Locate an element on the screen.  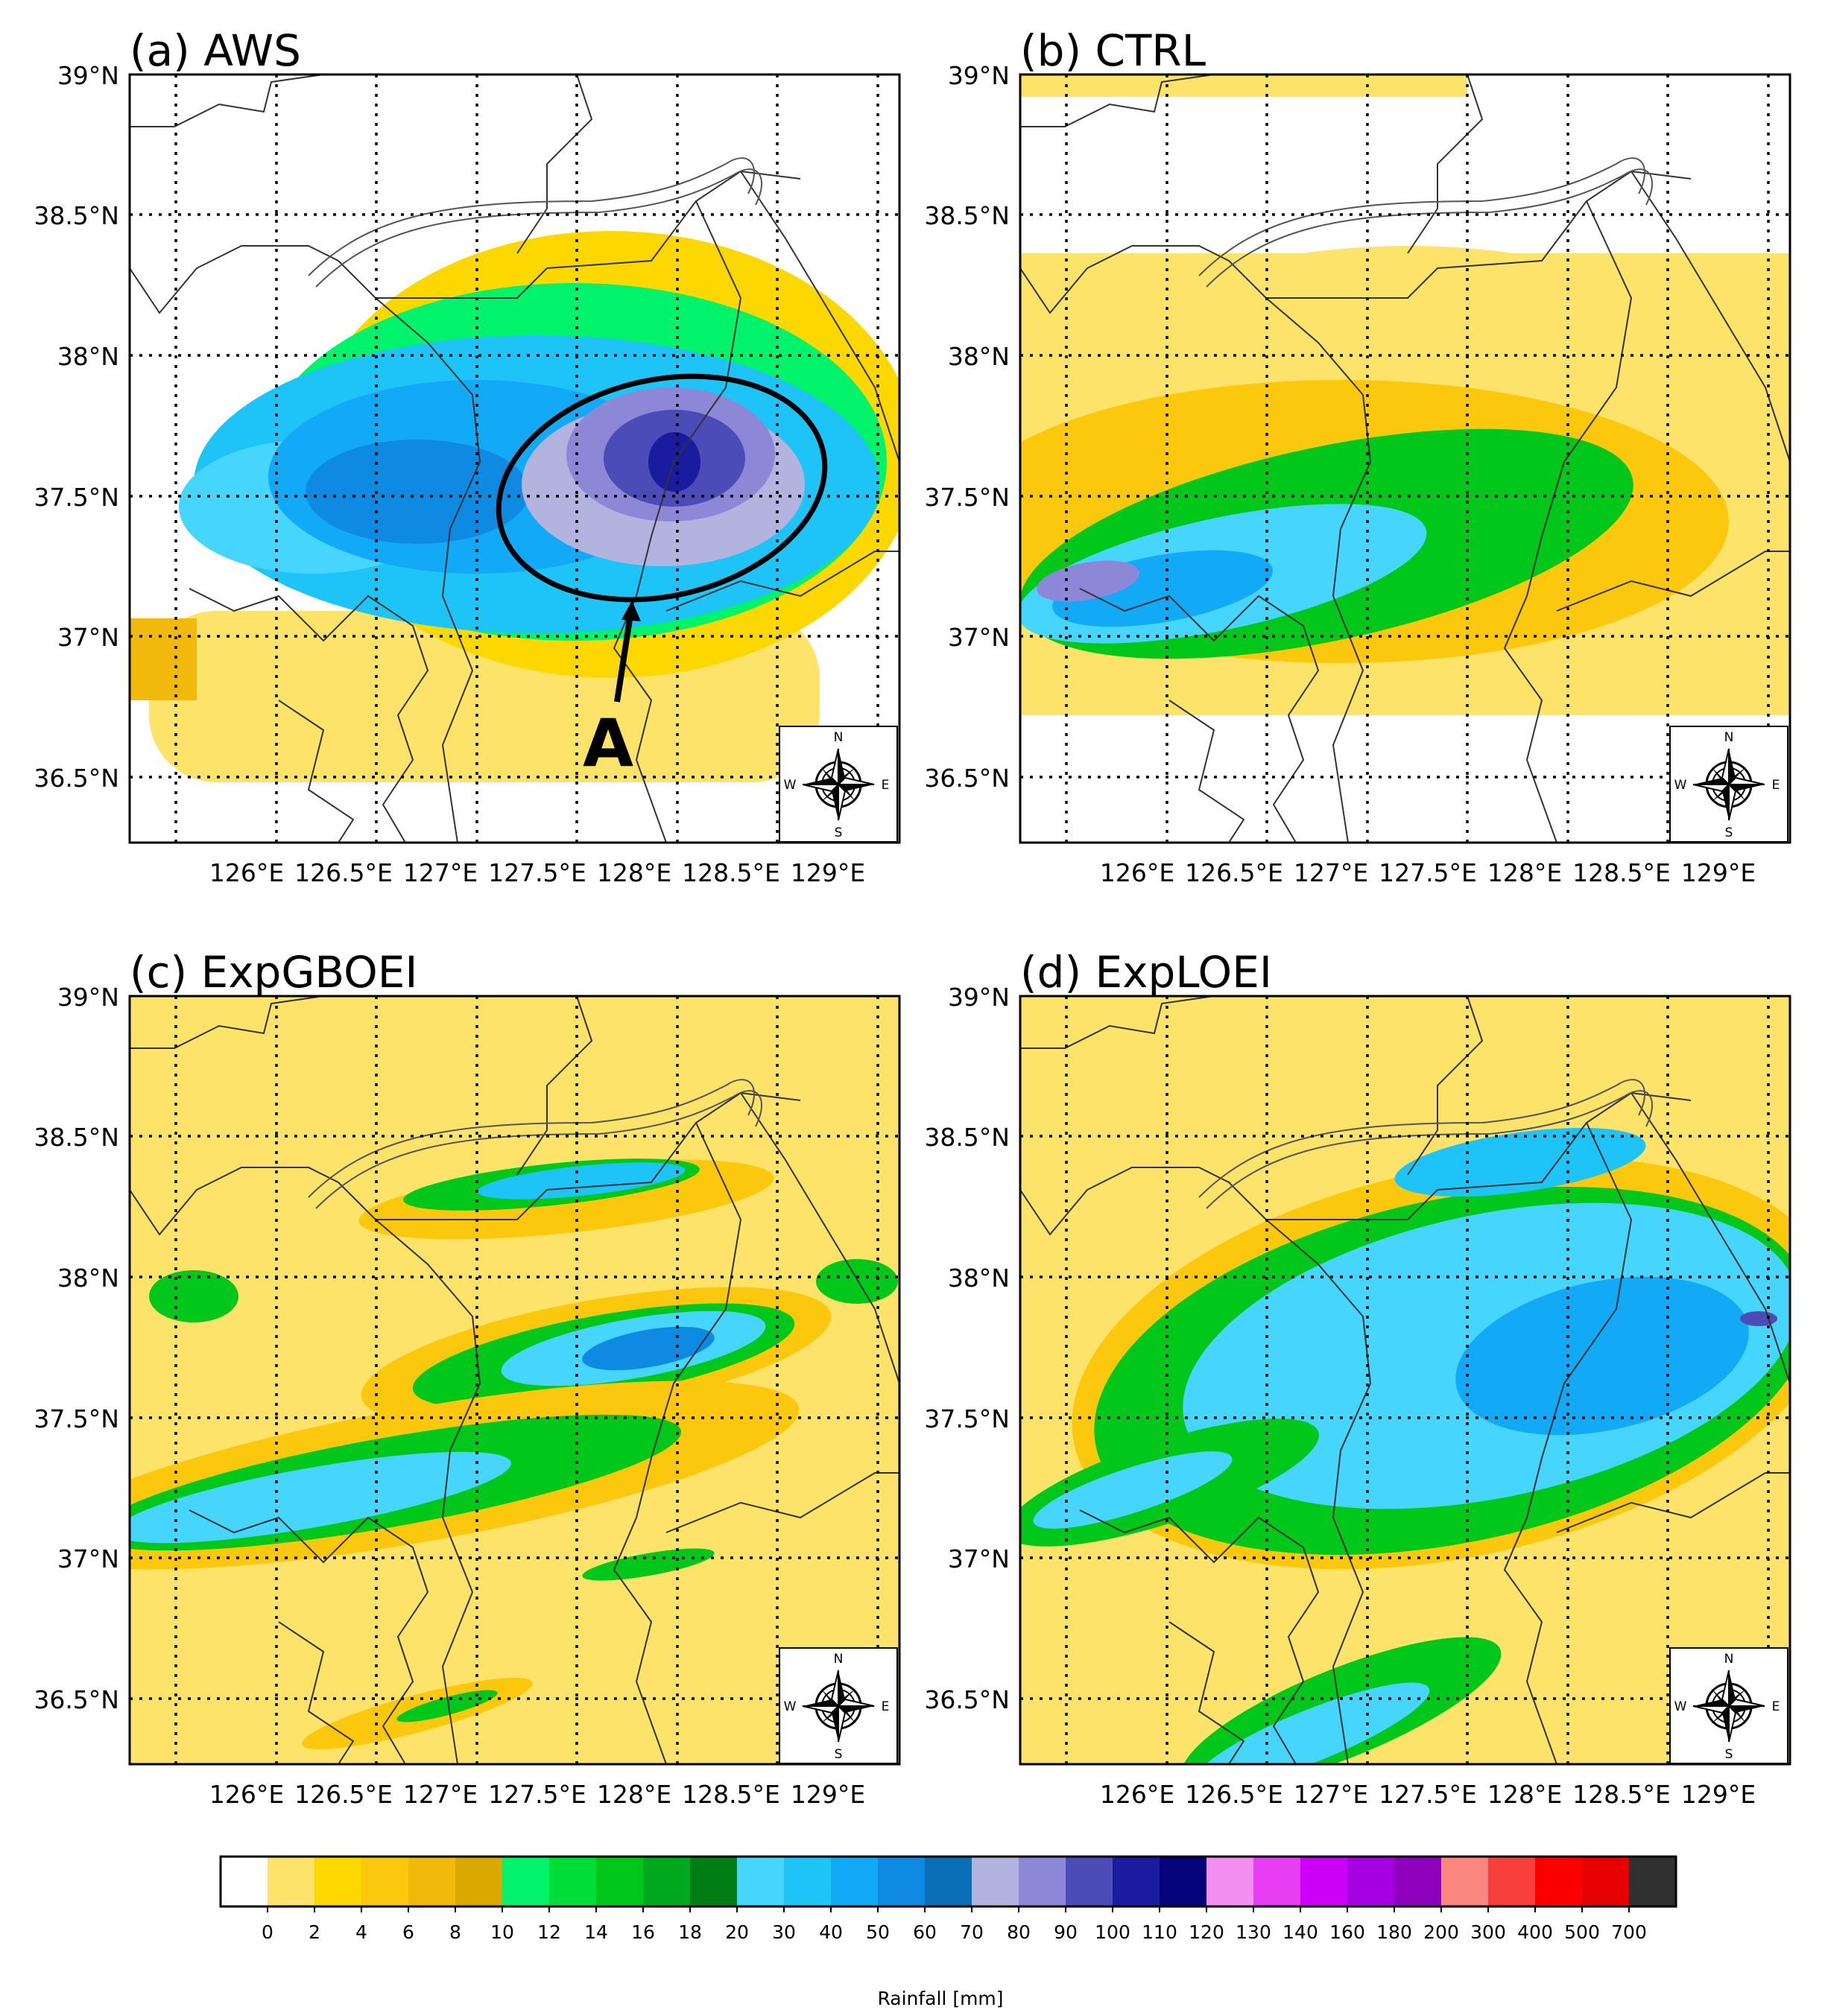
longitude-tick-label: 126°E is located at coordinates (1137, 872).